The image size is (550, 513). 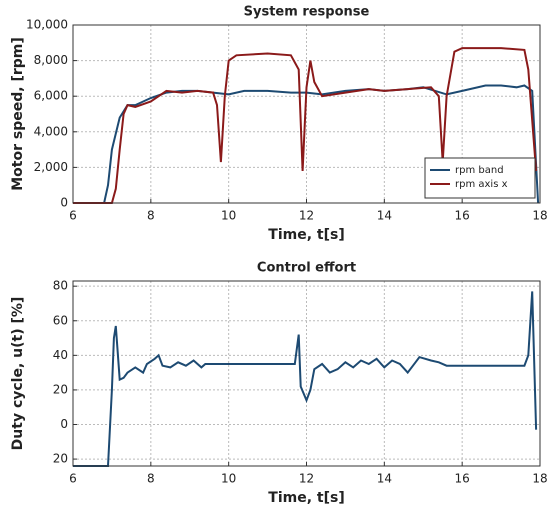 I want to click on y-tick-label: 8,000, so click(x=51, y=60).